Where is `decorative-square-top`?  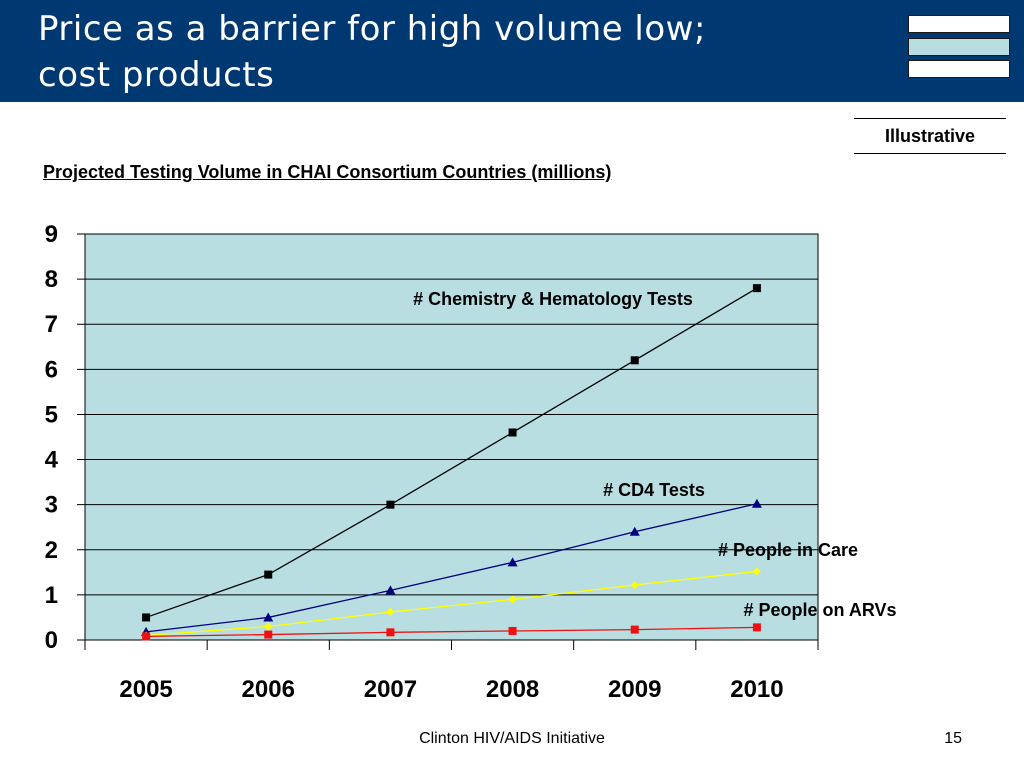
decorative-square-top is located at coordinates (959, 24).